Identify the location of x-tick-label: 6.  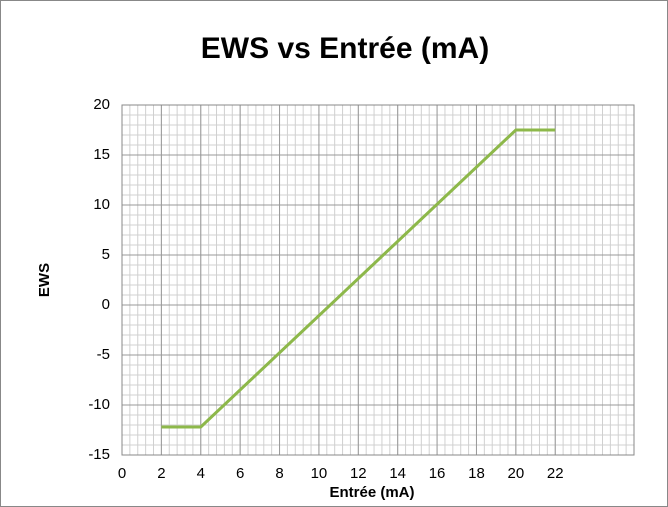
(240, 473).